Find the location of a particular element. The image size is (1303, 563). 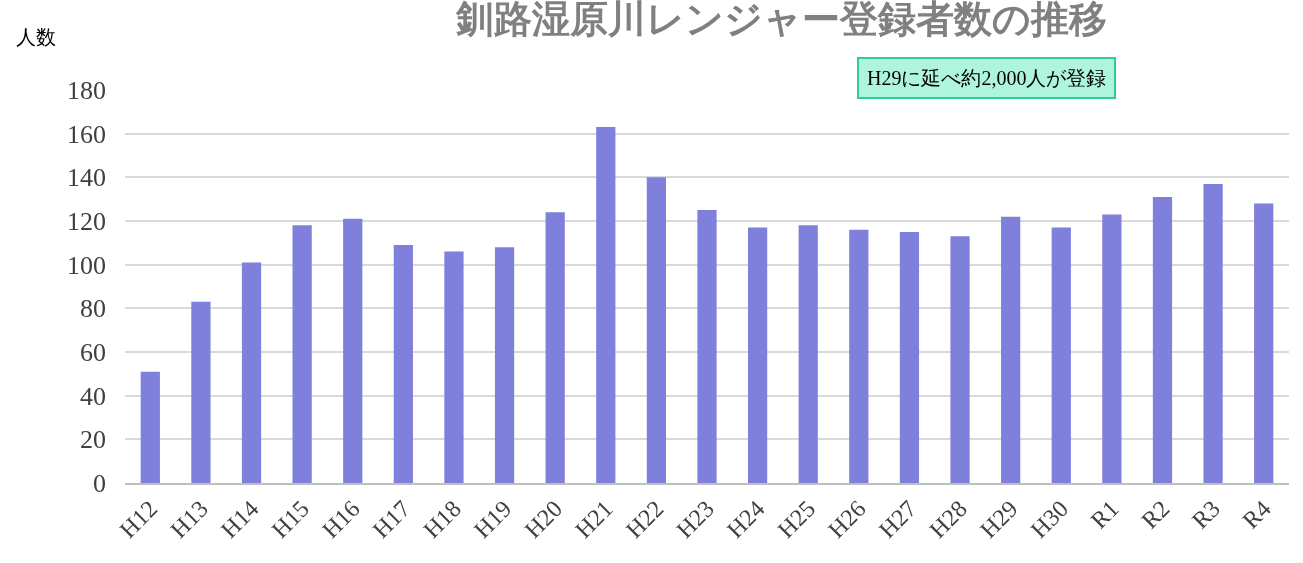

x-tick-label: H13 is located at coordinates (189, 519).